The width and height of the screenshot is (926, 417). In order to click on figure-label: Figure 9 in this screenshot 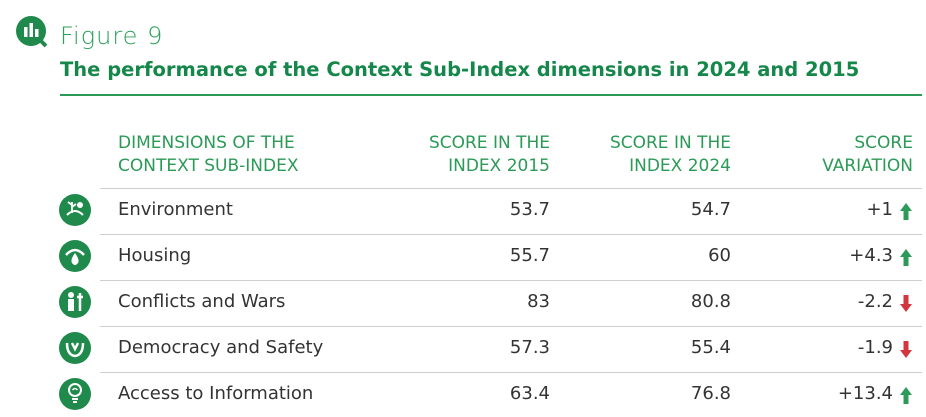, I will do `click(112, 36)`.